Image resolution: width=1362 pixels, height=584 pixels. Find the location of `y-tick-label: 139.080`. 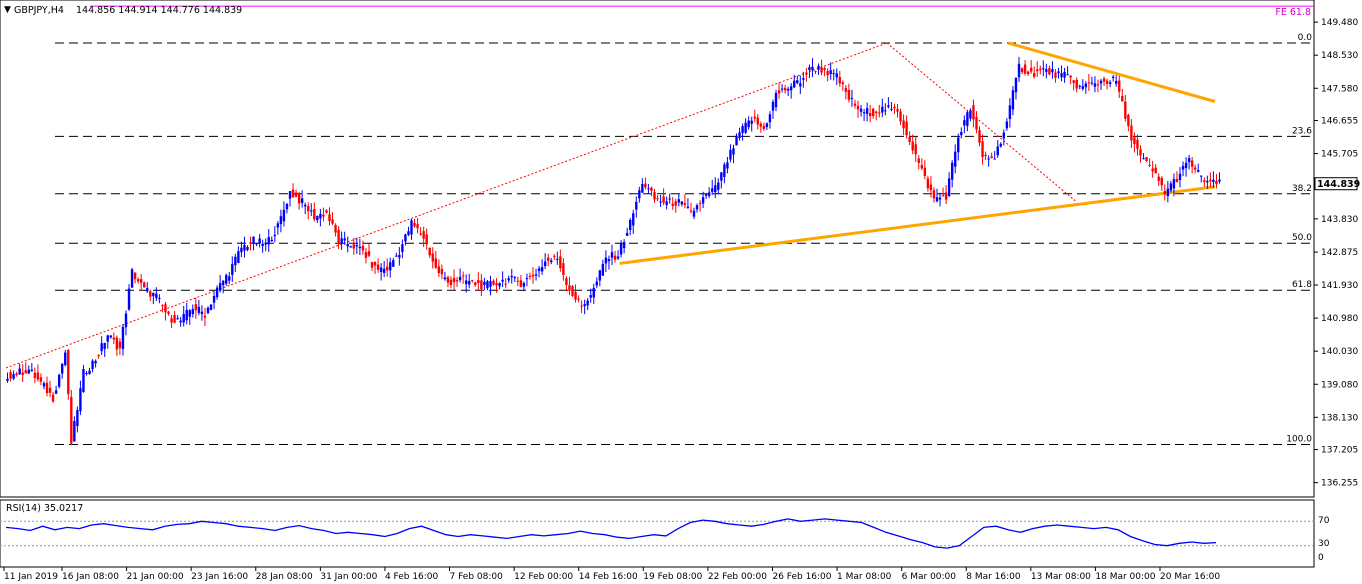

y-tick-label: 139.080 is located at coordinates (1339, 385).